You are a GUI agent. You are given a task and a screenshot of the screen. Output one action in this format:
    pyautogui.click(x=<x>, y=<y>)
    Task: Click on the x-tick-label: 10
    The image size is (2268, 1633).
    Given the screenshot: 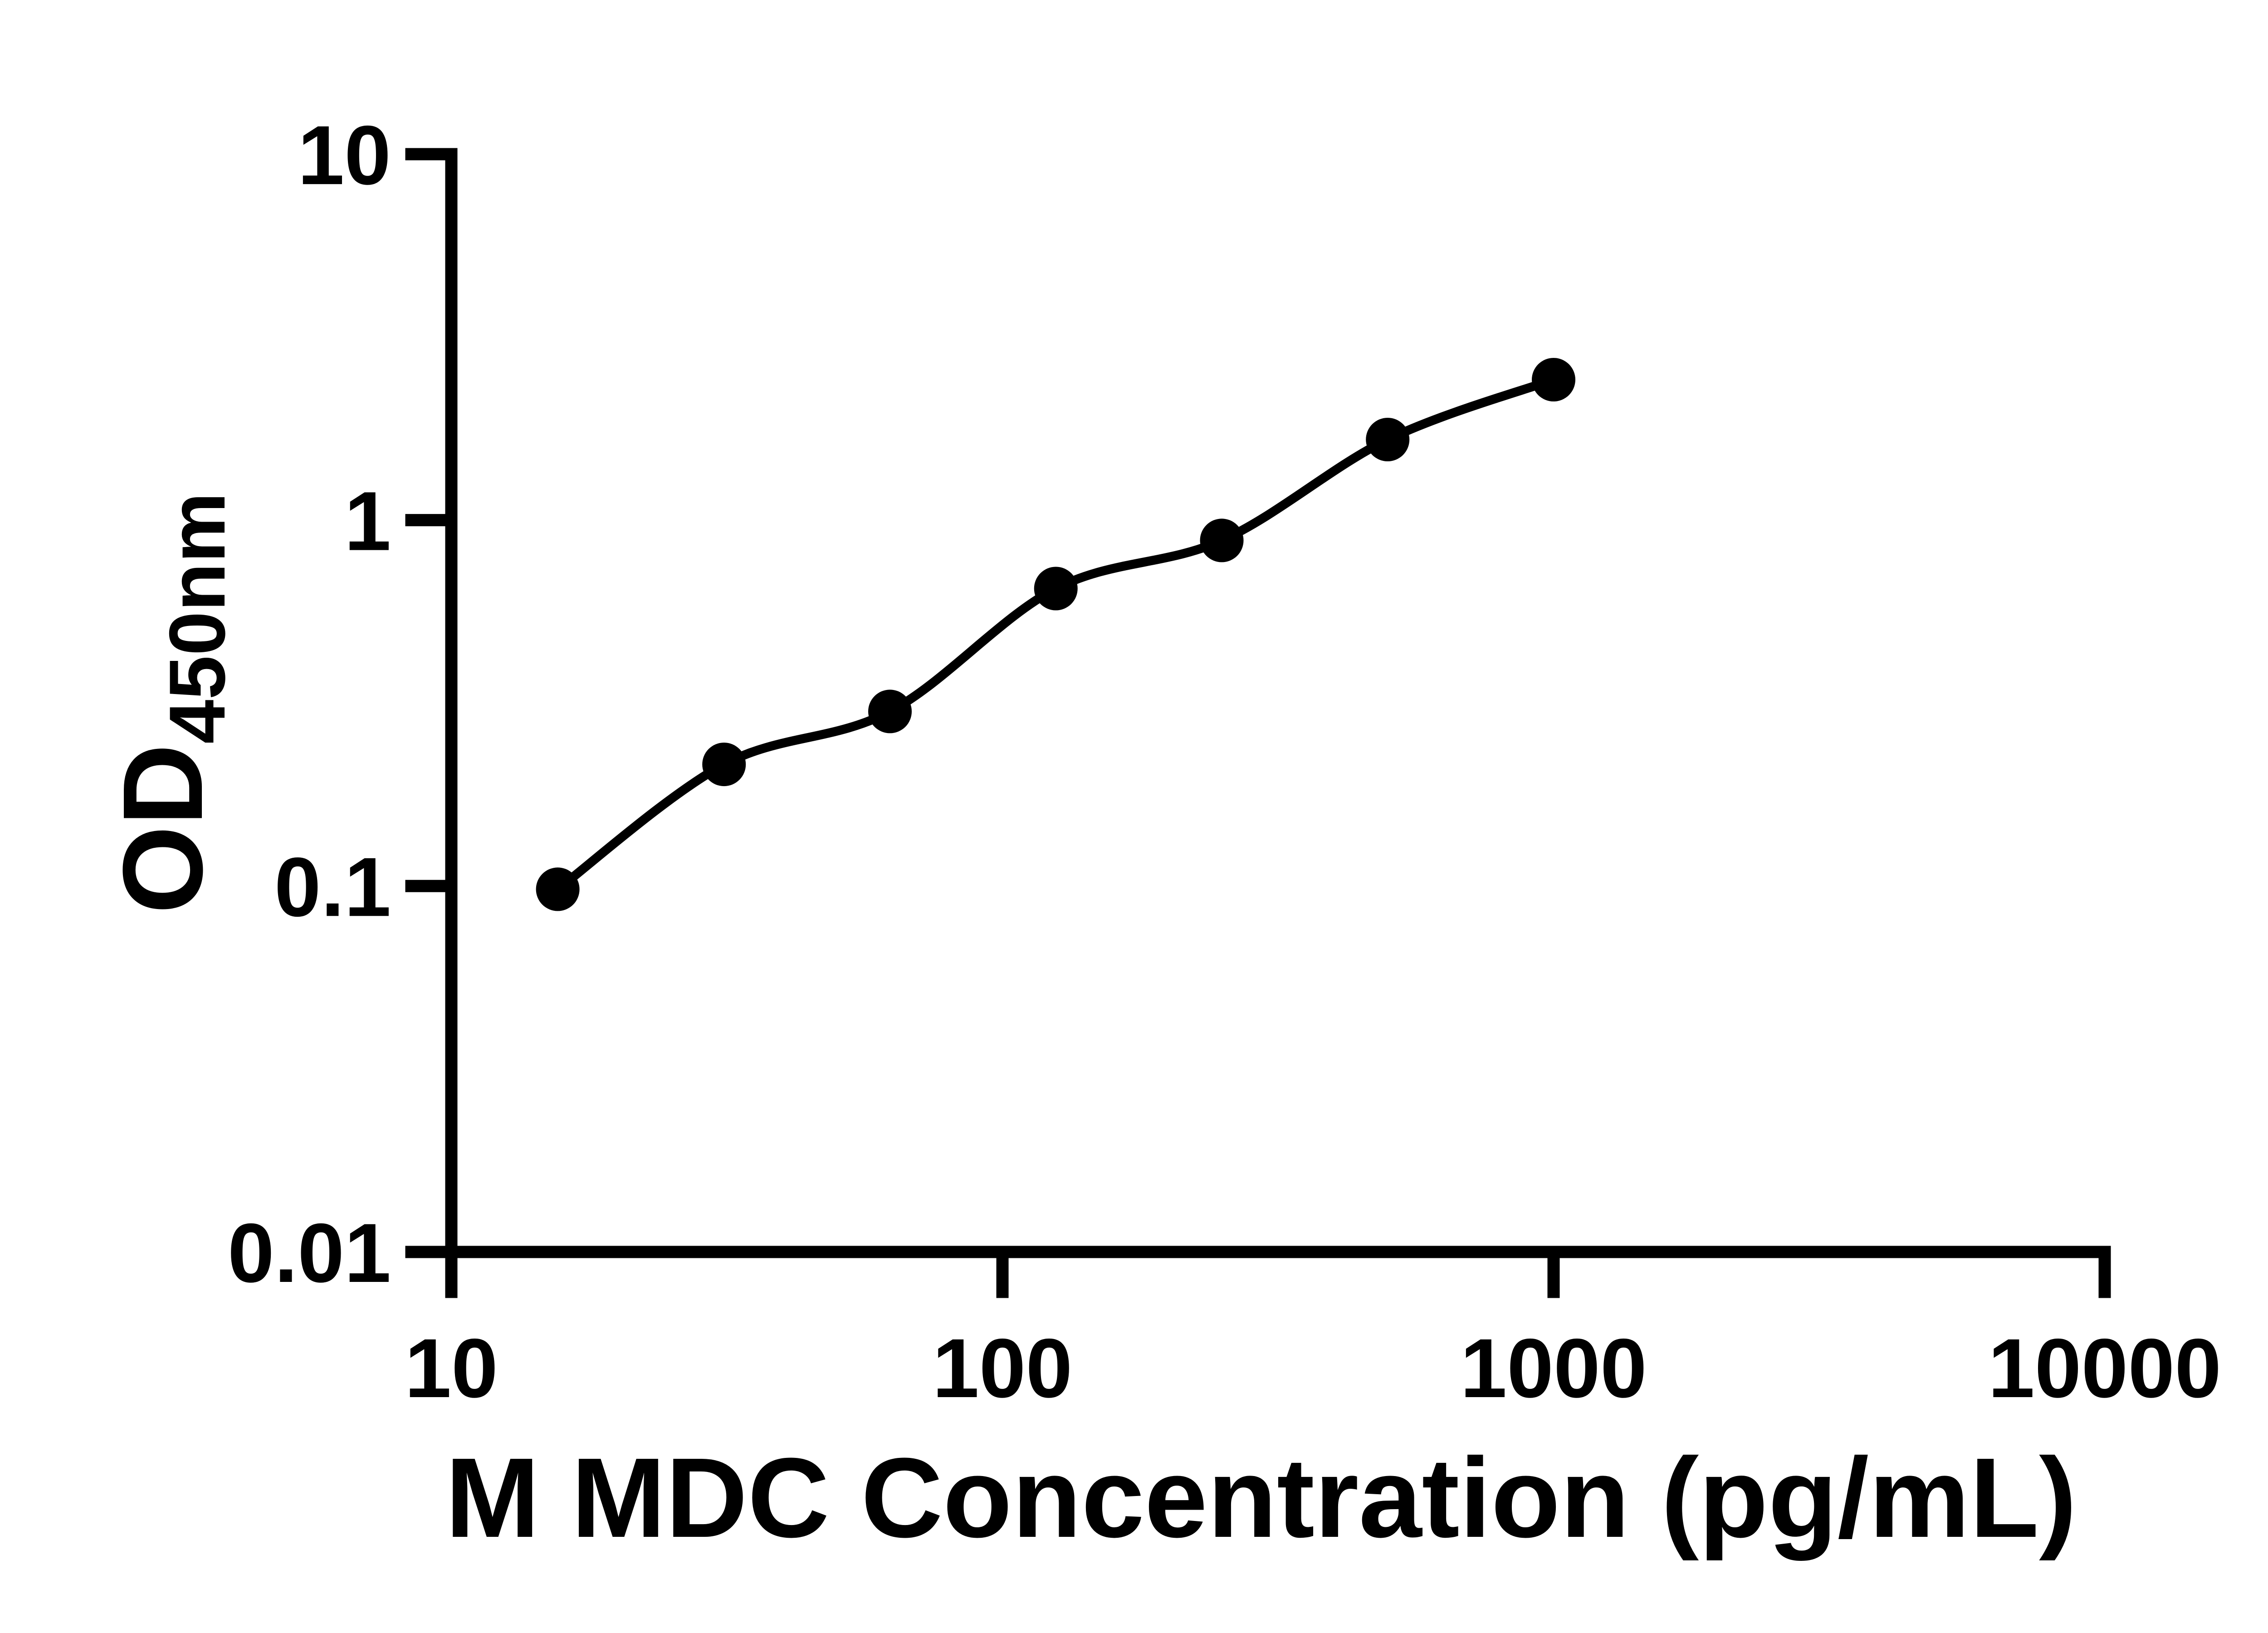 What is the action you would take?
    pyautogui.click(x=452, y=1368)
    